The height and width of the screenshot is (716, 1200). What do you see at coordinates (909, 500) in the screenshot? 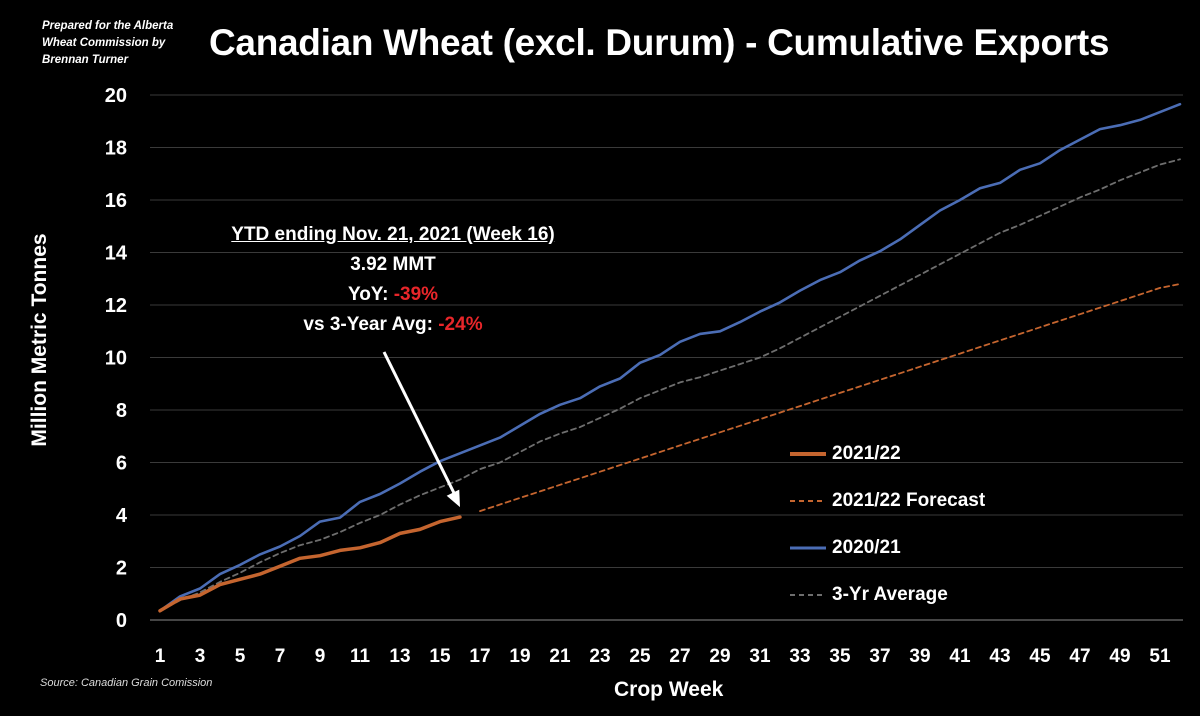
I see `legend-label: 2021/22 Forecast` at bounding box center [909, 500].